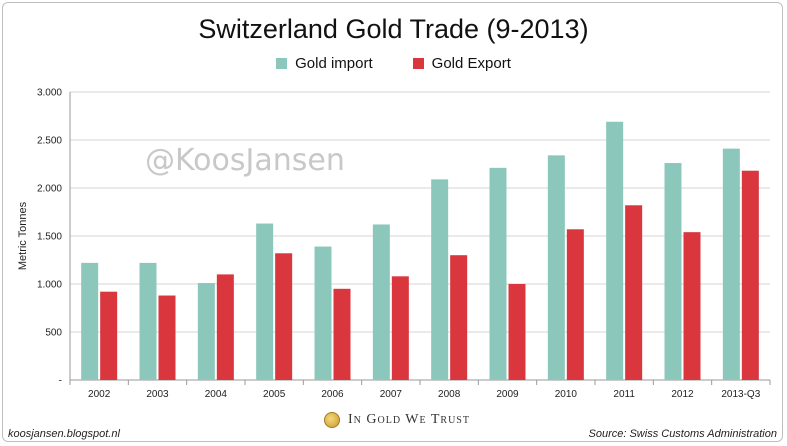 The height and width of the screenshot is (446, 787). Describe the element at coordinates (99, 394) in the screenshot. I see `x-tick-label: 2002` at that location.